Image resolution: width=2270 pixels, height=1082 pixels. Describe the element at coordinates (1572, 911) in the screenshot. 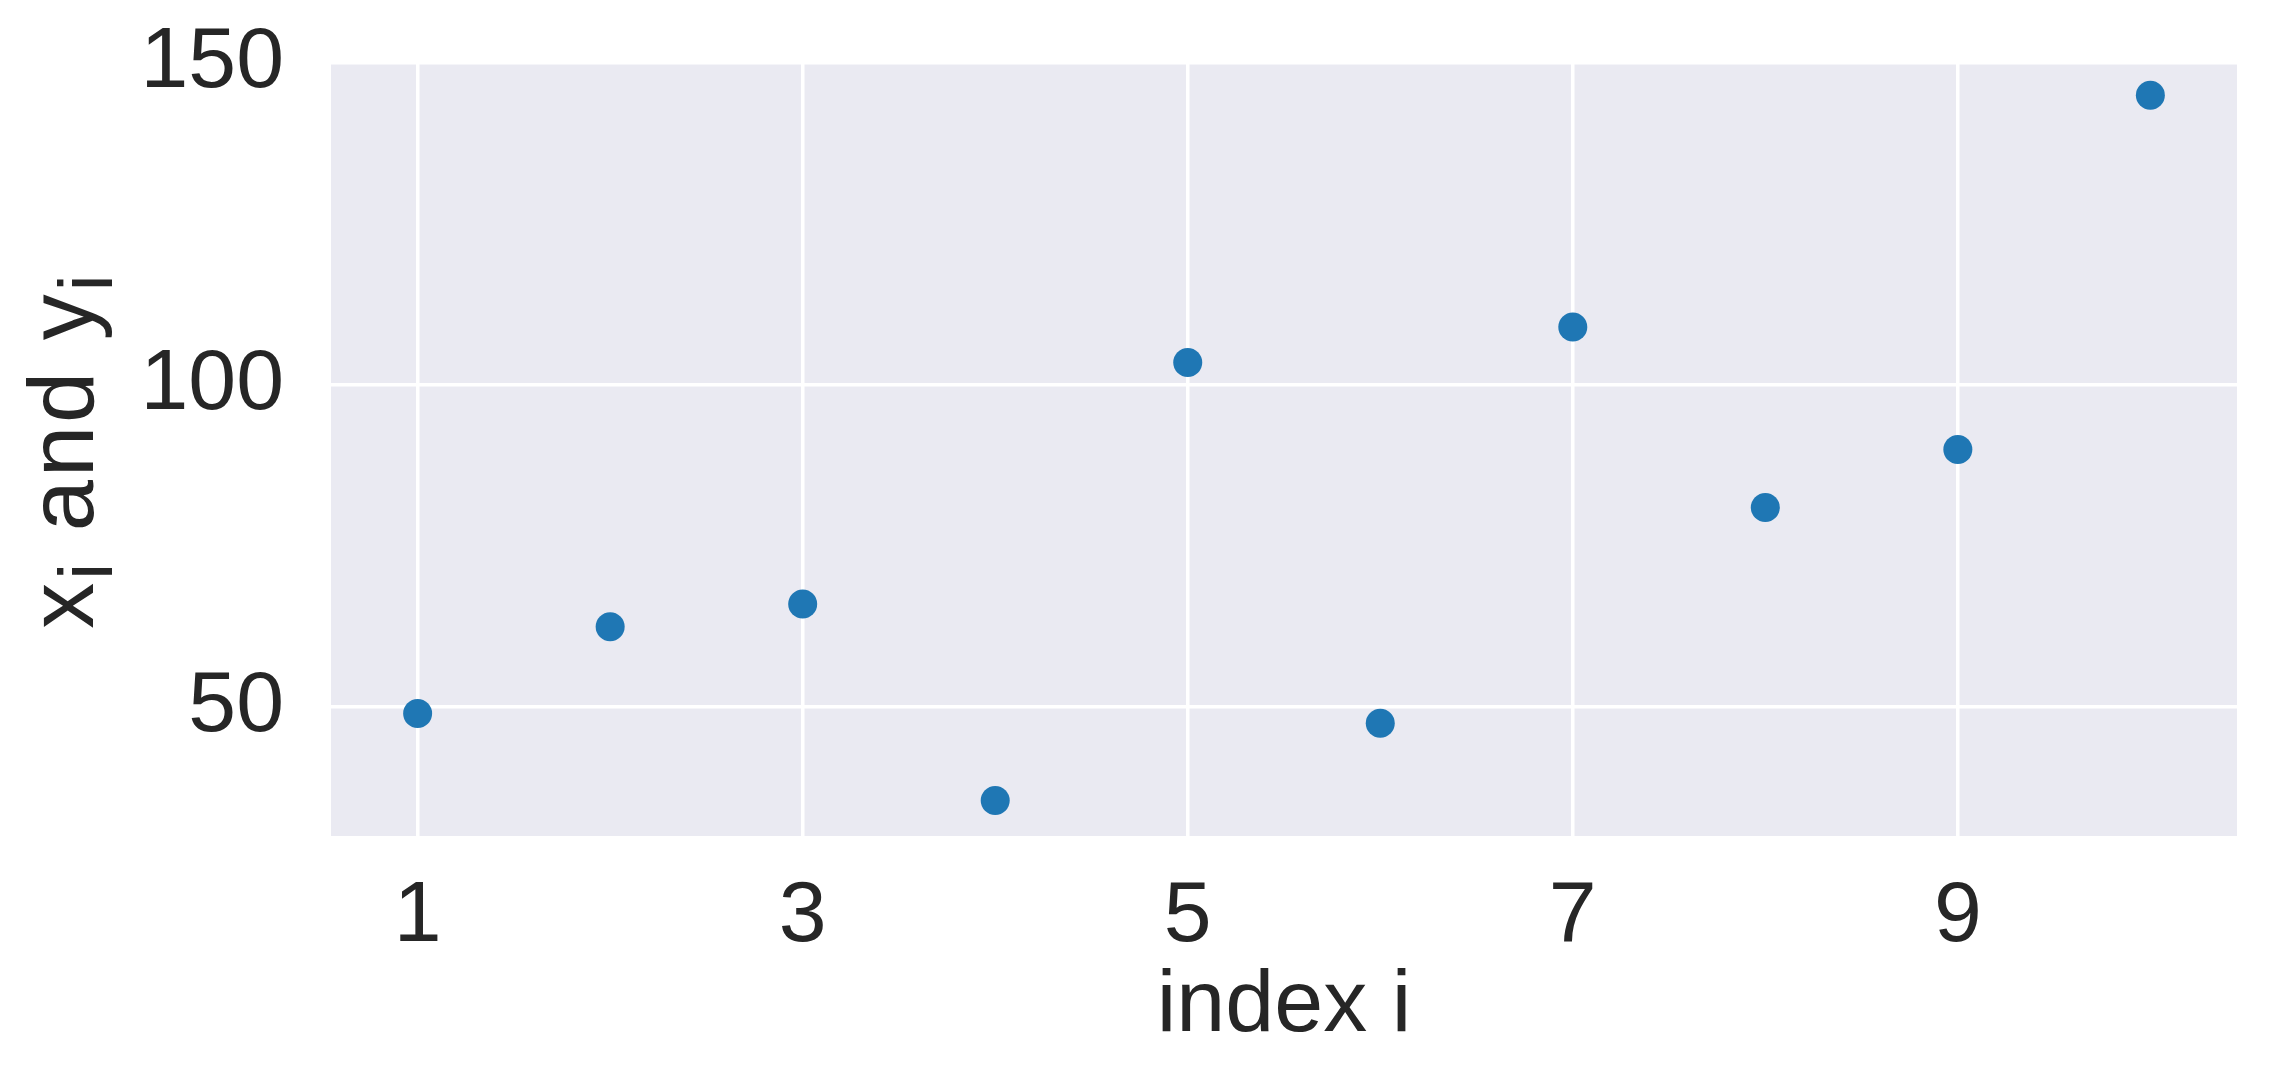

I see `x-tick-label: 7` at that location.